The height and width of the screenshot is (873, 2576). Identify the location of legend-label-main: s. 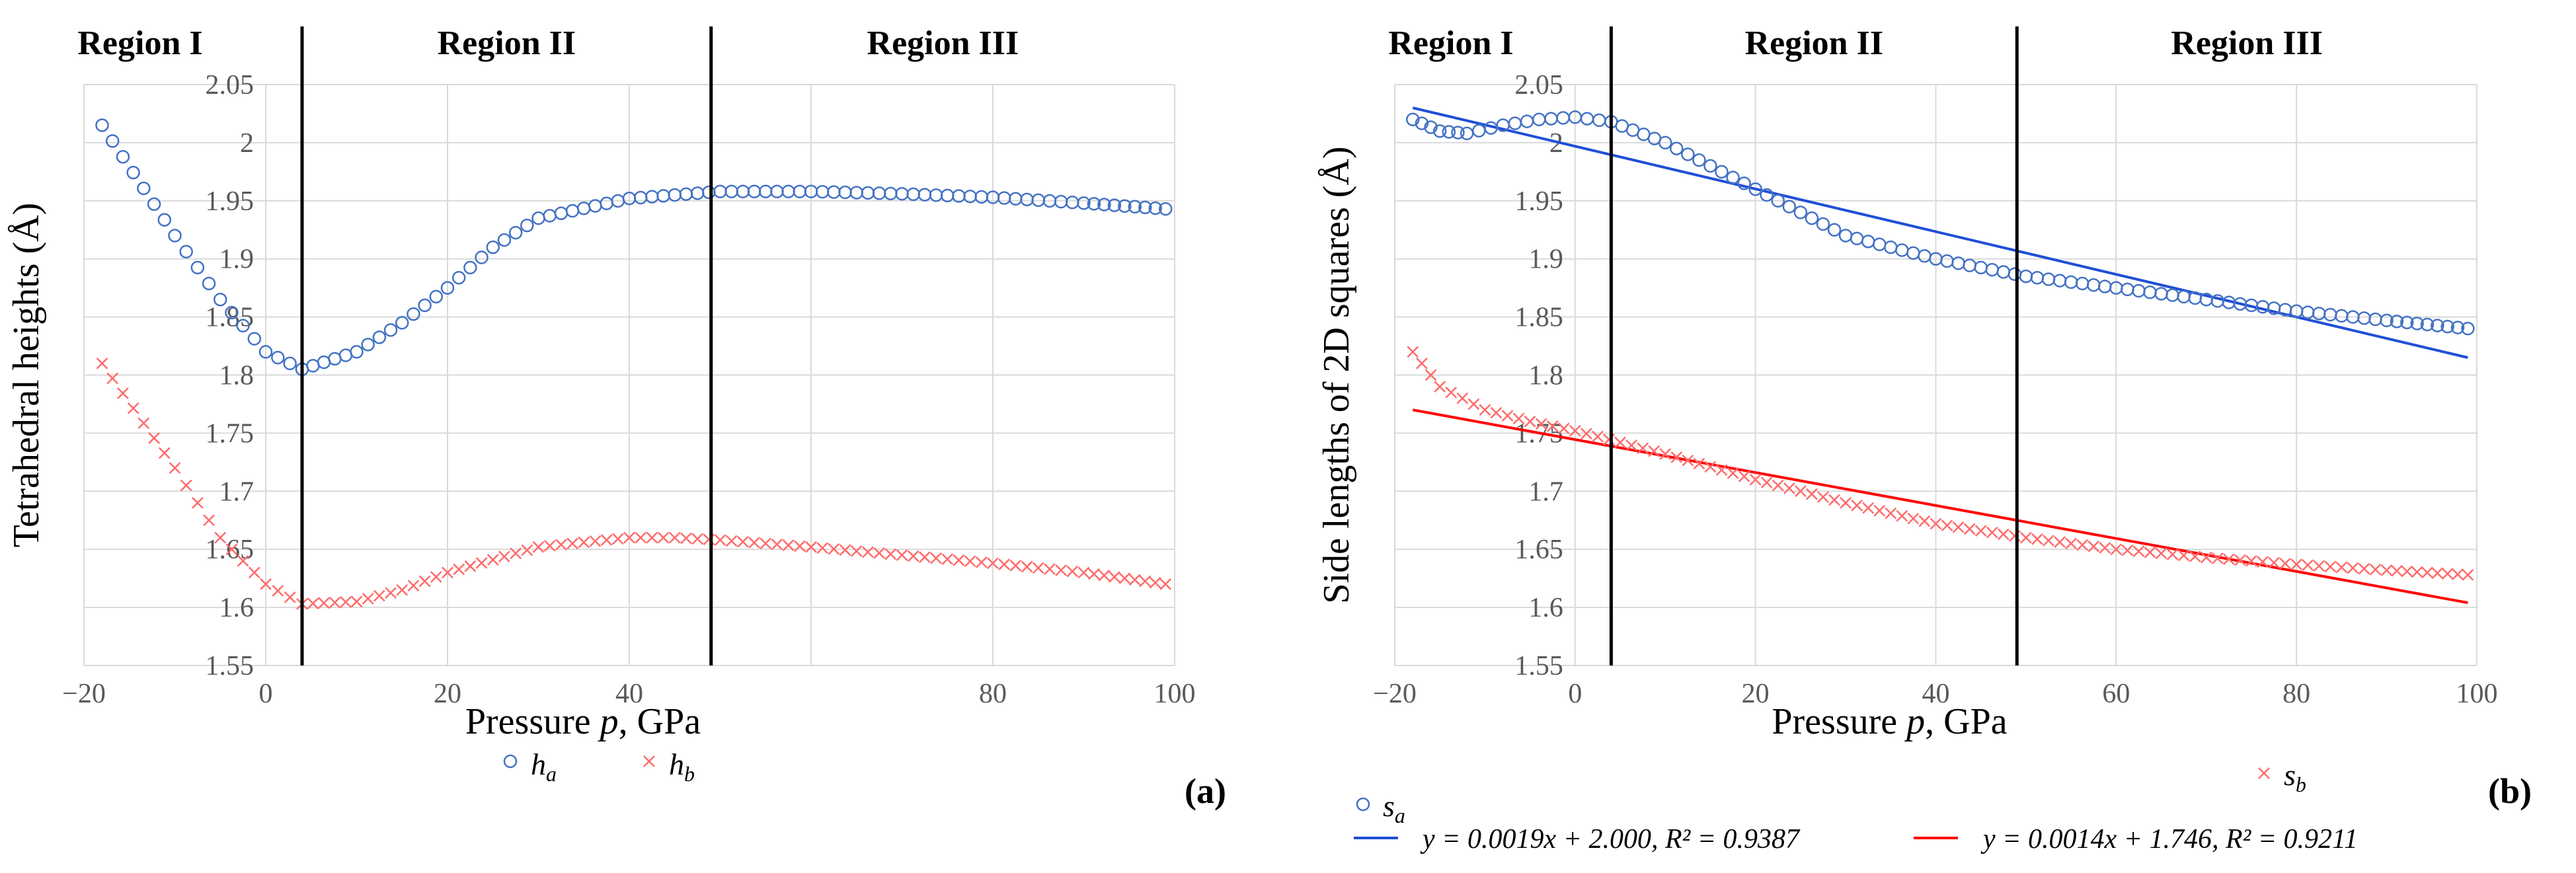
(2290, 775).